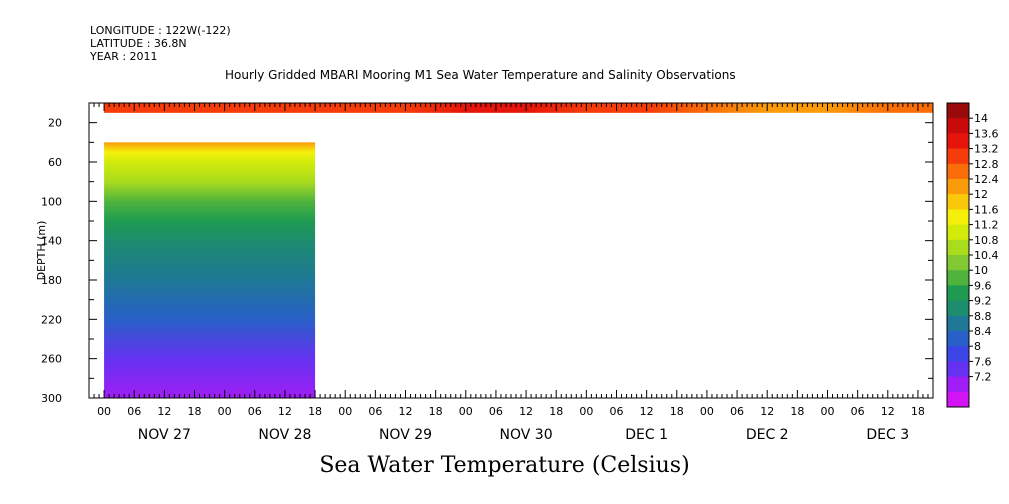 The image size is (1009, 504). Describe the element at coordinates (51, 280) in the screenshot. I see `y-tick-label: 180` at that location.